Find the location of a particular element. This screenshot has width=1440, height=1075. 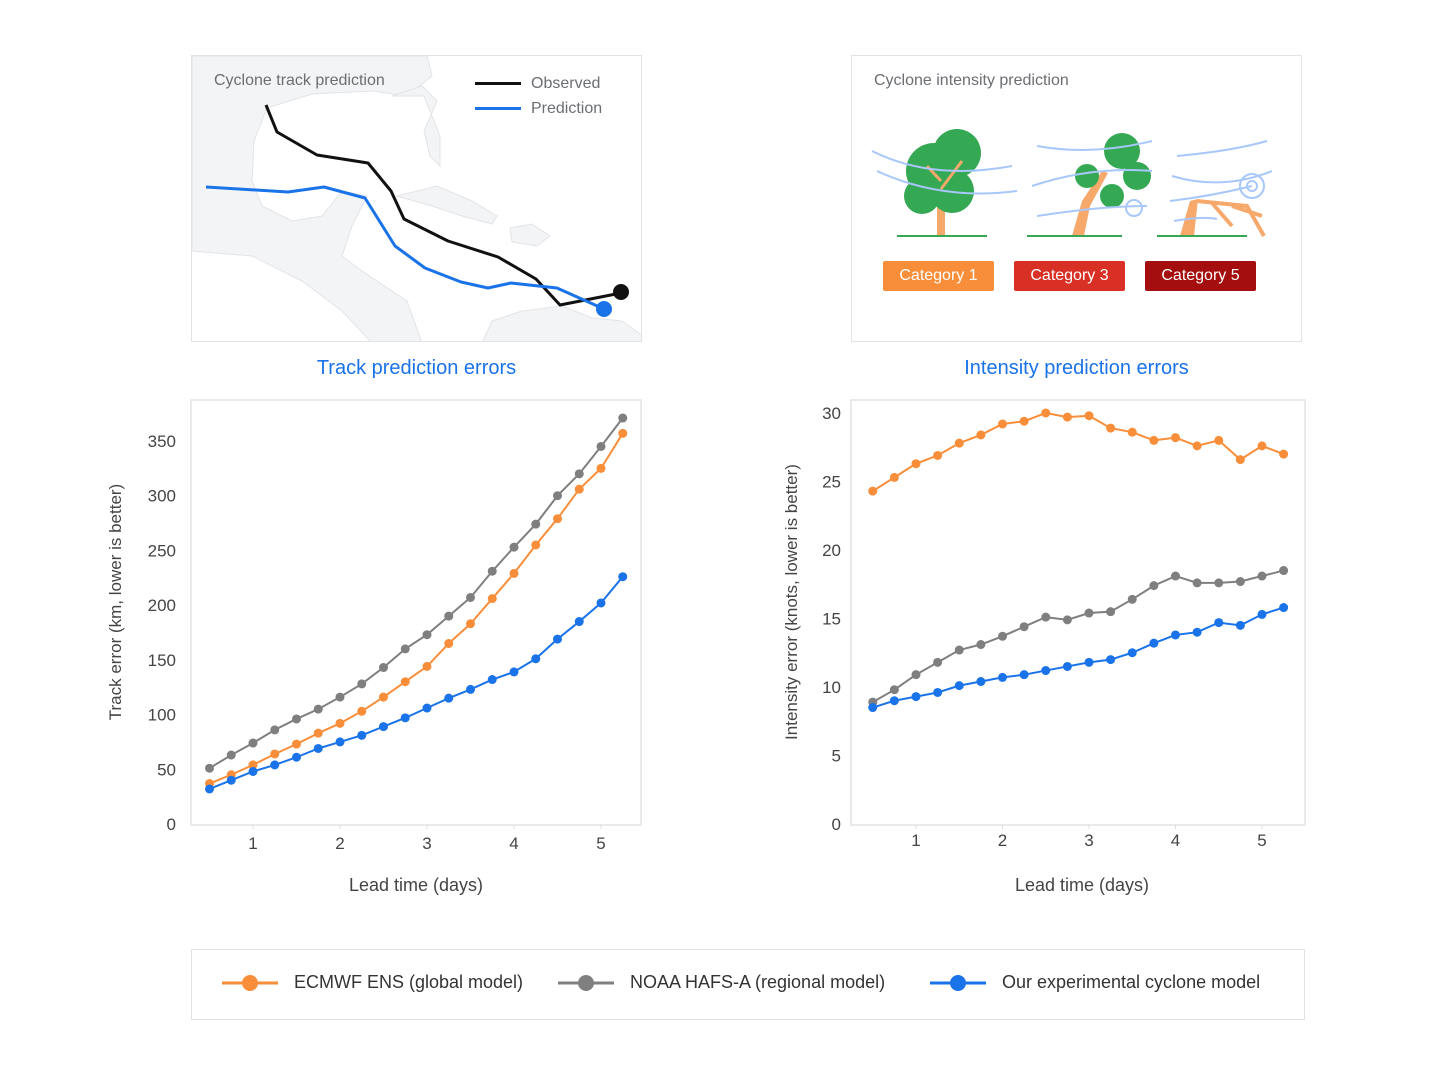

track-x-tick-label: 2 is located at coordinates (339, 843).